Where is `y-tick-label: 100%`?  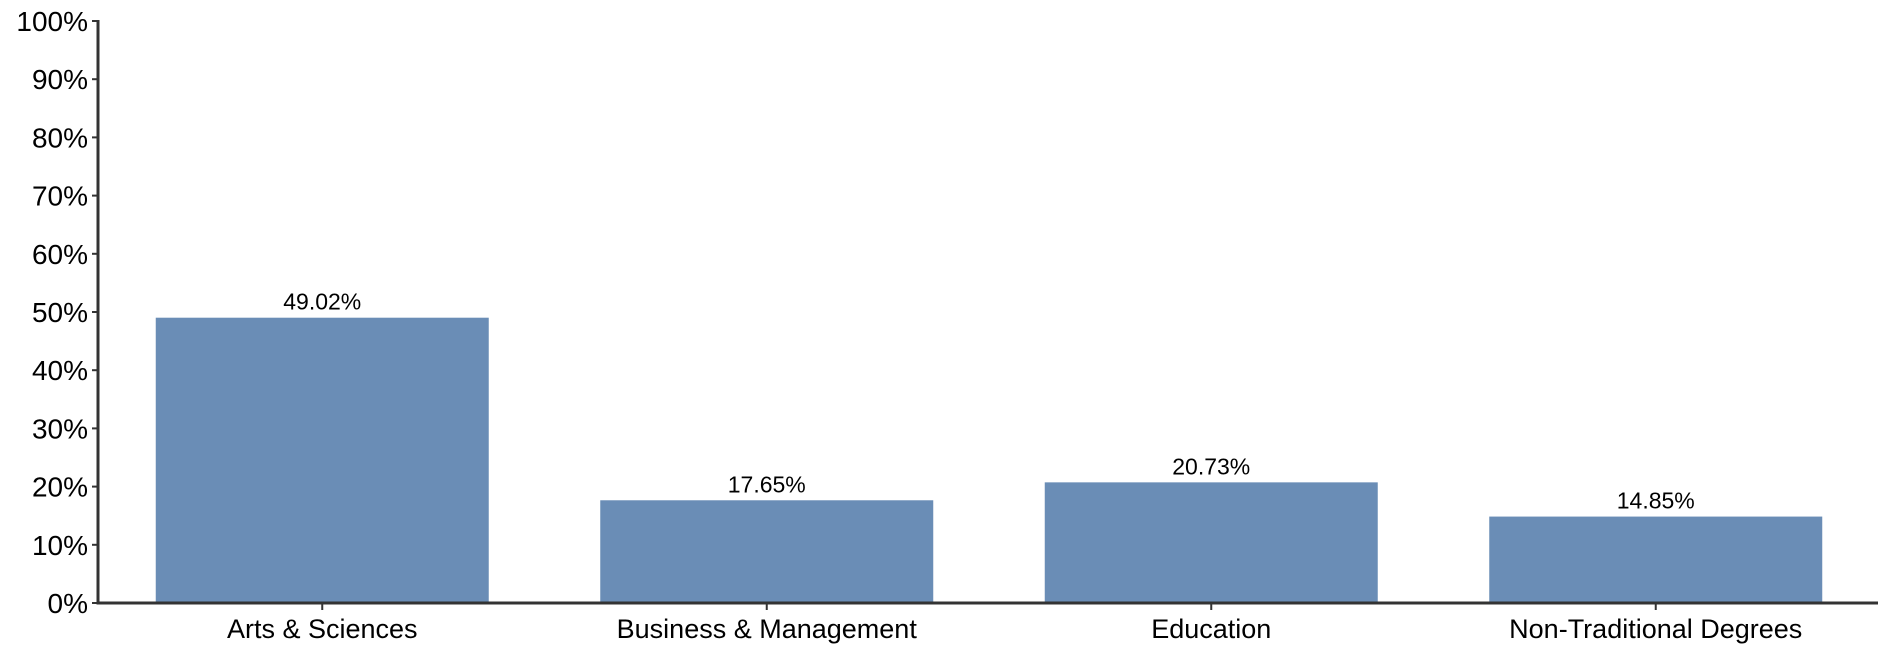 y-tick-label: 100% is located at coordinates (52, 21).